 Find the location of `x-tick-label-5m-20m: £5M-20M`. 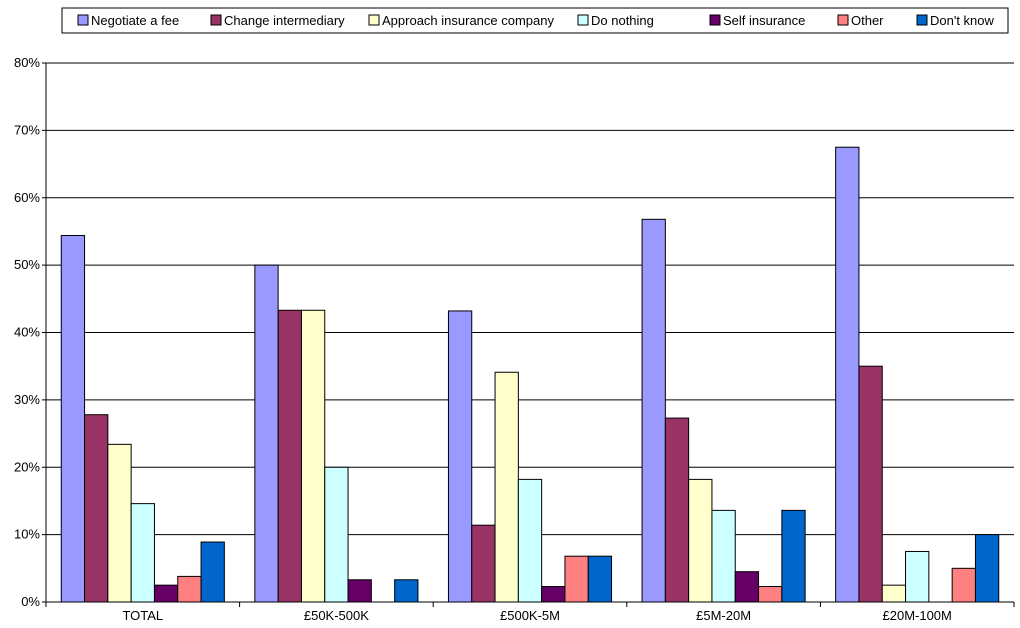

x-tick-label-5m-20m: £5M-20M is located at coordinates (723, 615).